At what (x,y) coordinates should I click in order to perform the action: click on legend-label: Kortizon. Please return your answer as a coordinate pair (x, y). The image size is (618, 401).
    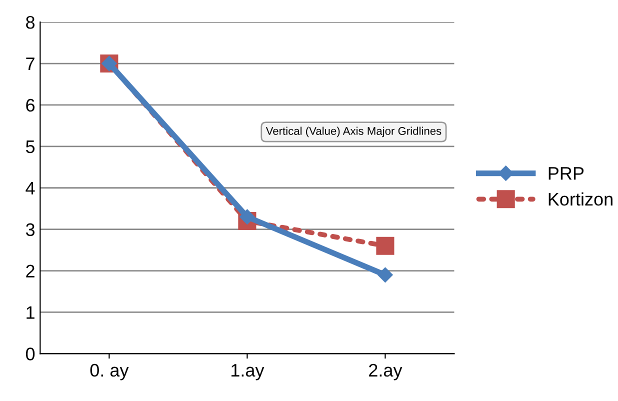
    Looking at the image, I should click on (580, 199).